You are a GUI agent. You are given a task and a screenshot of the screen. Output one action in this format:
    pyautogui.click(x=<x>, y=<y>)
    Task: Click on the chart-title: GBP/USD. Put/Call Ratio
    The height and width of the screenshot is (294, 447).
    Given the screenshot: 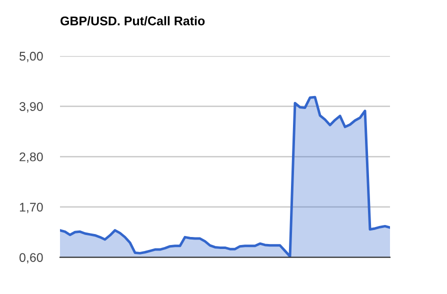 What is the action you would take?
    pyautogui.click(x=132, y=21)
    